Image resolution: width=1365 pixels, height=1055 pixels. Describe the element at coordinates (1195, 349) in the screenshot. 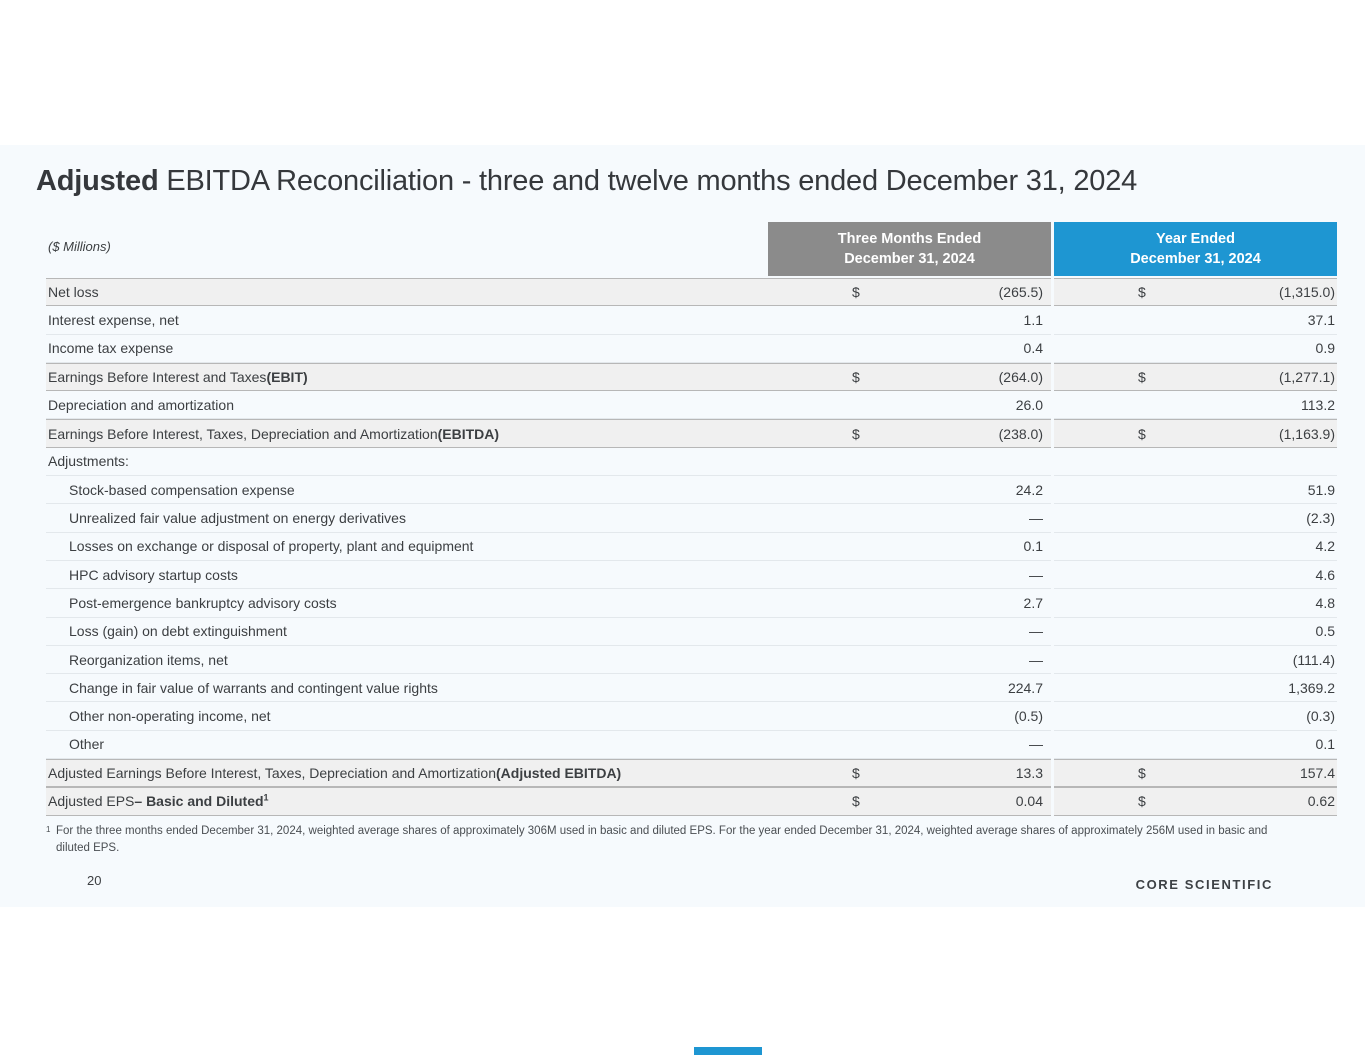

I see `cell-year: 0.9` at that location.